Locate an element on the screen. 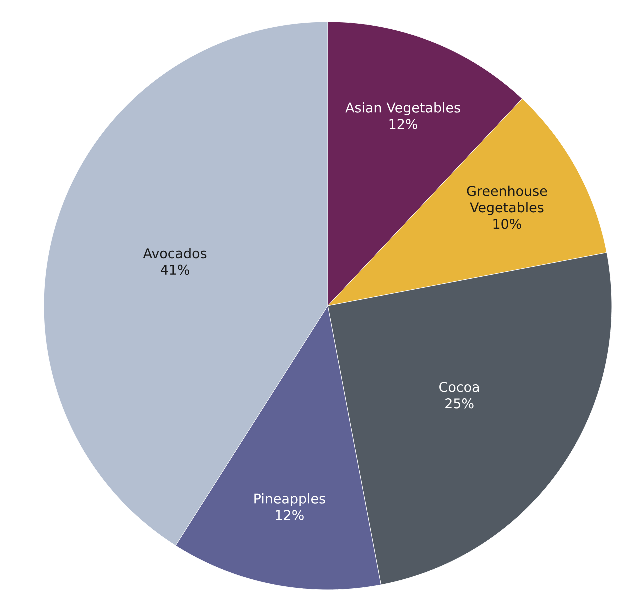 The height and width of the screenshot is (597, 642). data-label: 25% is located at coordinates (460, 403).